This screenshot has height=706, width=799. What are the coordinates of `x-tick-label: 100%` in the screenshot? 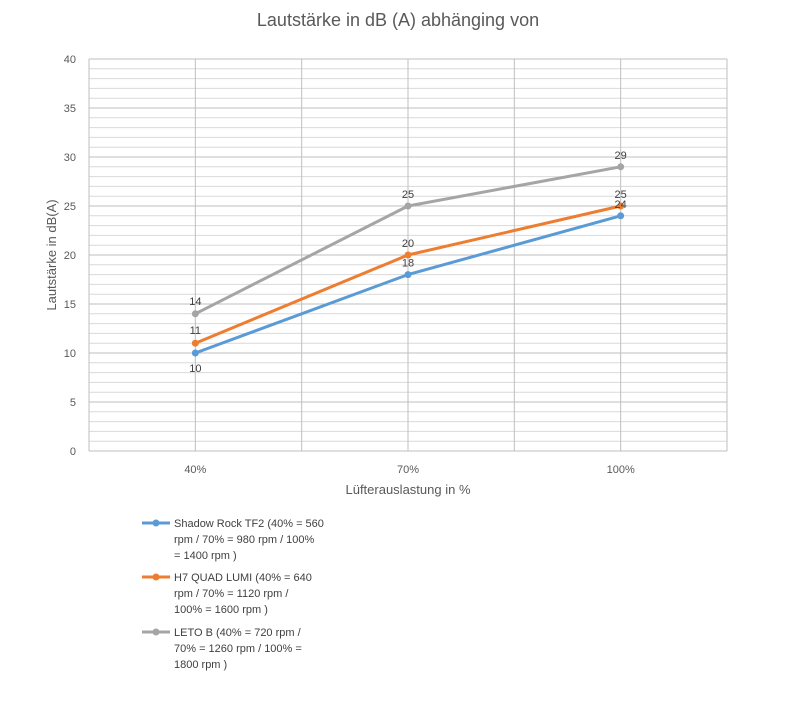 It's located at (621, 470).